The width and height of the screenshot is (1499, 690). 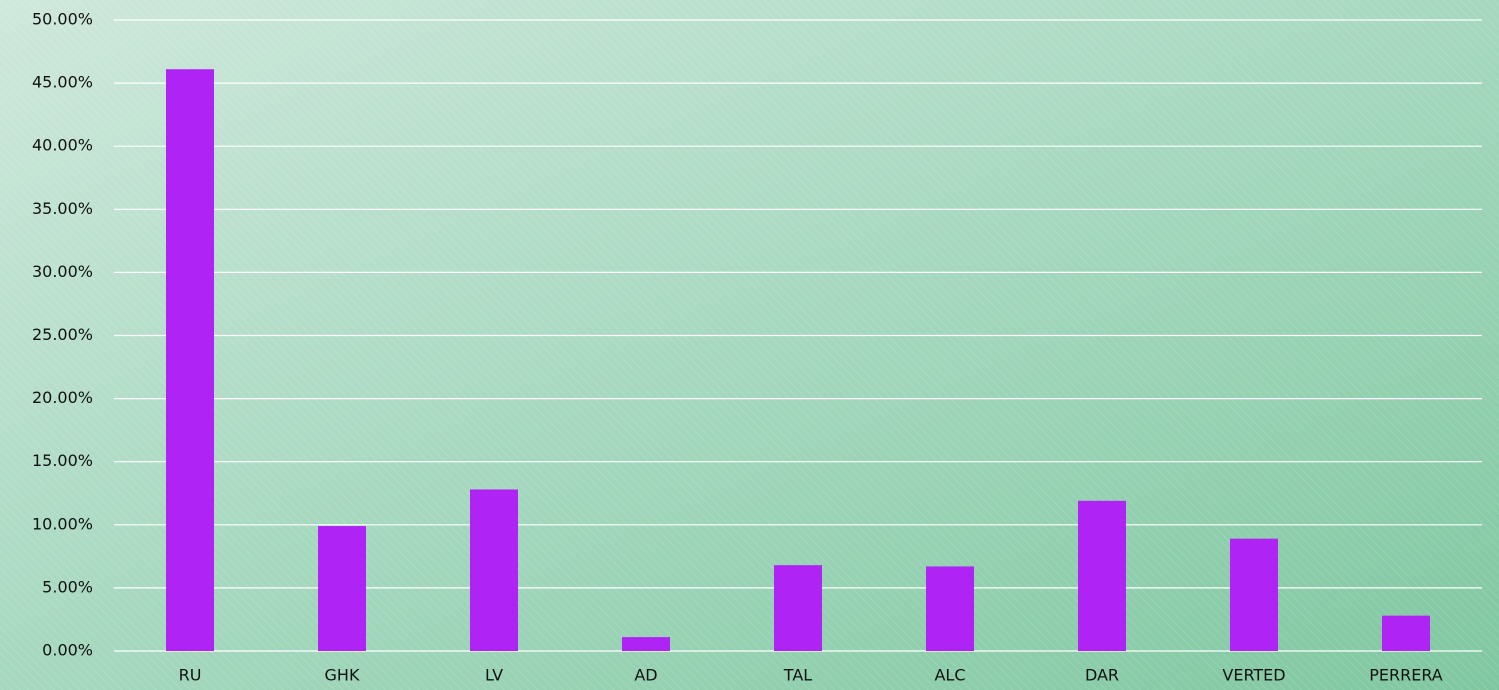 I want to click on y-tick-label: 10.00%, so click(x=62, y=523).